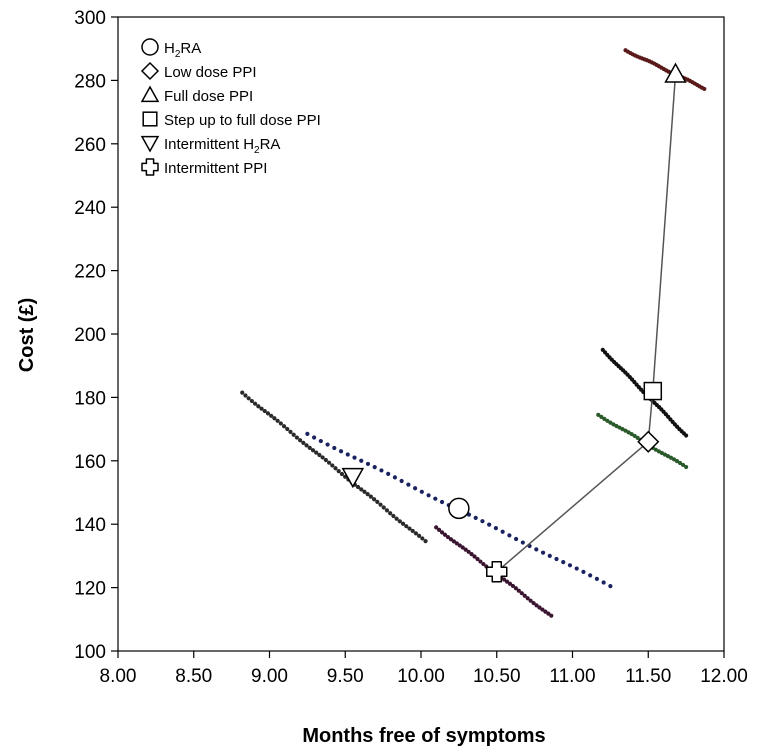 This screenshot has width=758, height=755. Describe the element at coordinates (90, 18) in the screenshot. I see `y-tick-label: 300` at that location.